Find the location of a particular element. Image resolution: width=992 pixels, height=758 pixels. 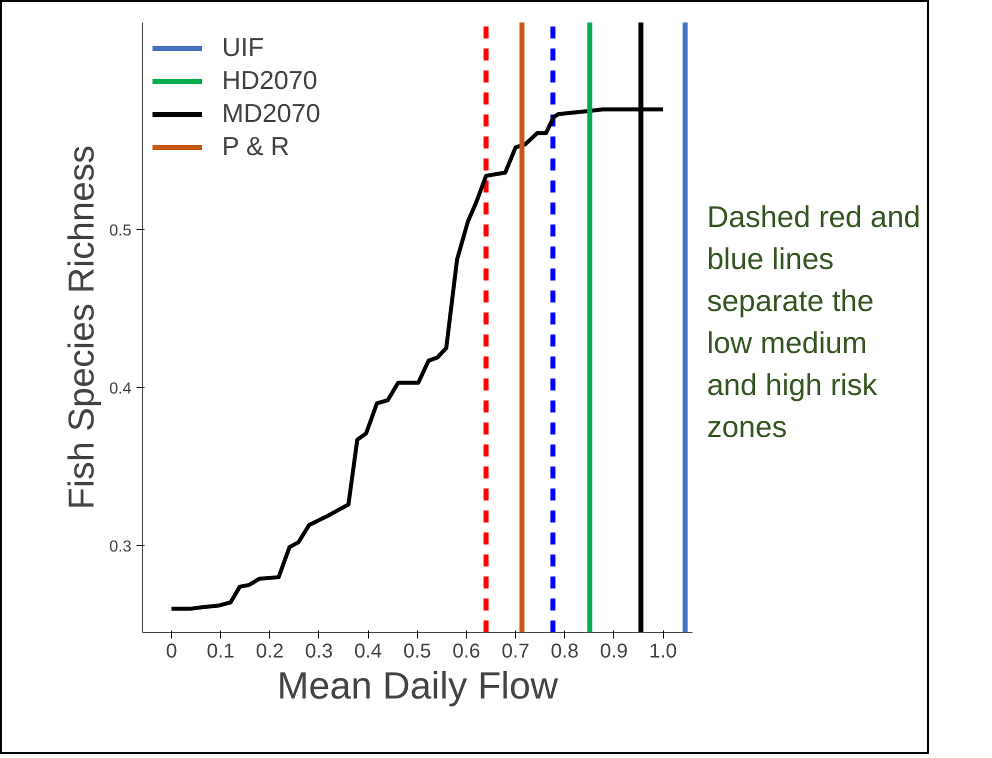

x-tick-label: 0.4 is located at coordinates (368, 651).